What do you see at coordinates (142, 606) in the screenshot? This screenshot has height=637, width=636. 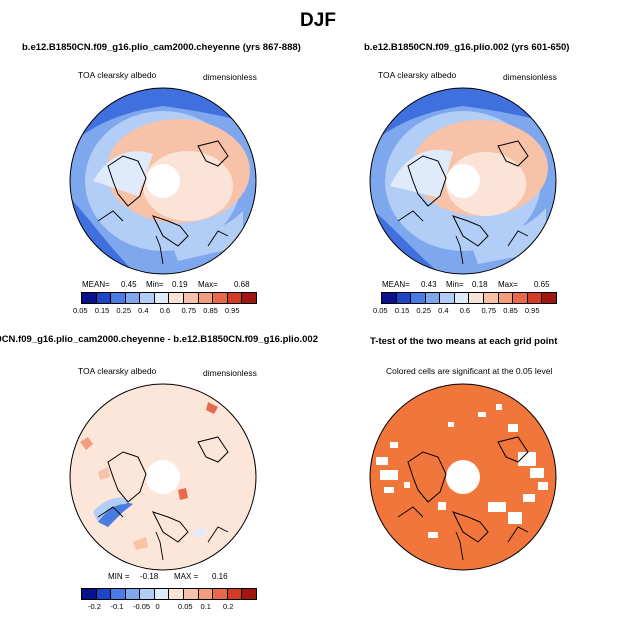 I see `colorbar-tick-label: -0.05` at bounding box center [142, 606].